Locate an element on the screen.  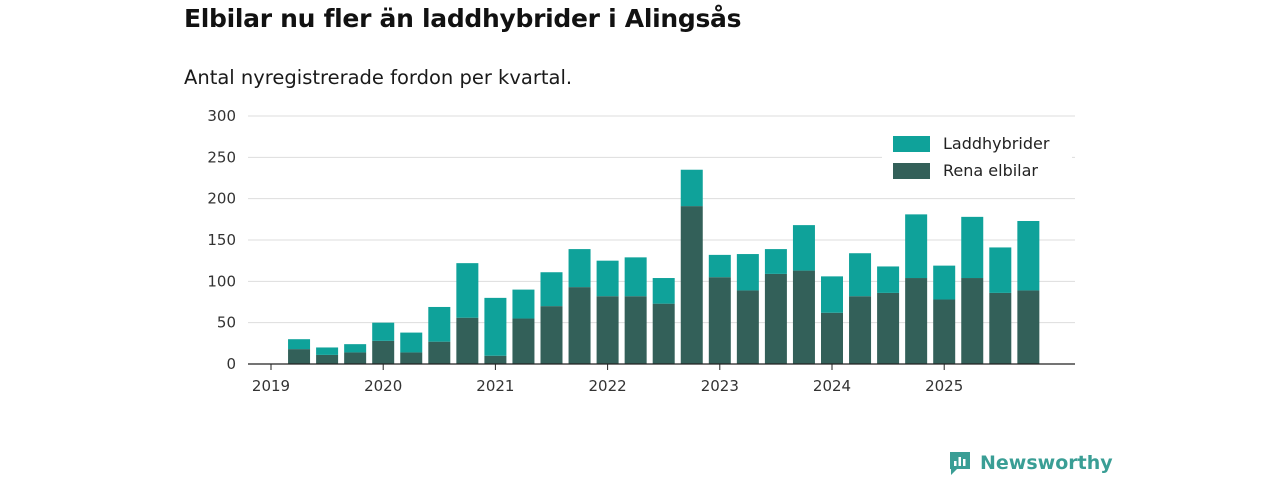
bar-rena-elbilar-2022-Q1 is located at coordinates (607, 330).